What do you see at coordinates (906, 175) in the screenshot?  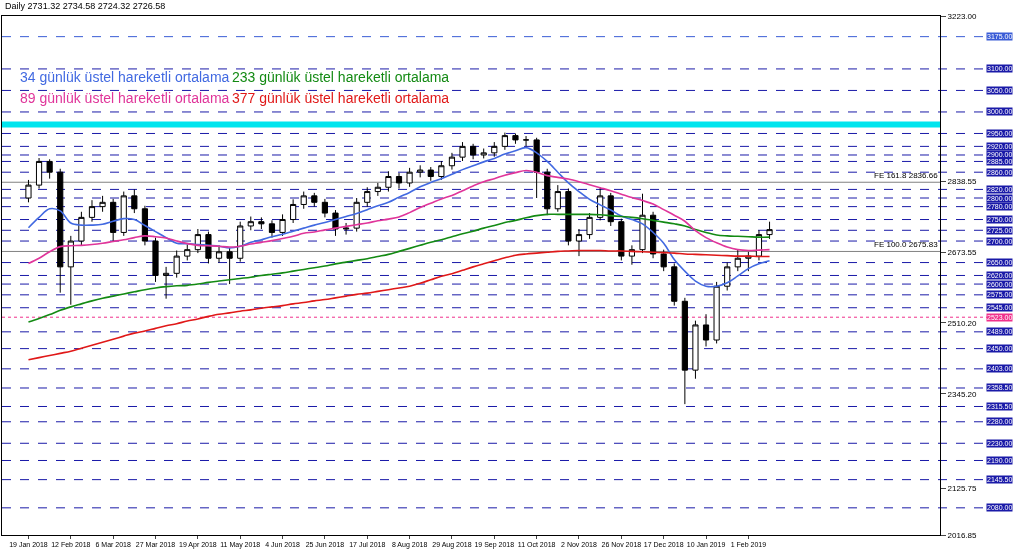 I see `ref-line-label: FE 161.8 2836.66` at bounding box center [906, 175].